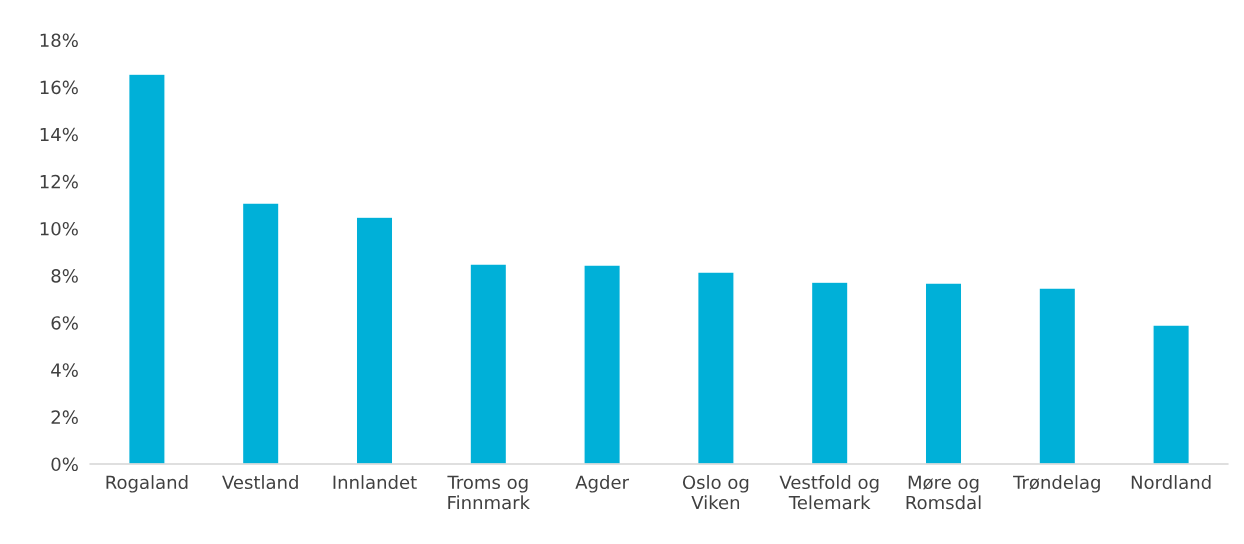 The image size is (1244, 544). Describe the element at coordinates (64, 370) in the screenshot. I see `y-tick-label: 4%` at that location.